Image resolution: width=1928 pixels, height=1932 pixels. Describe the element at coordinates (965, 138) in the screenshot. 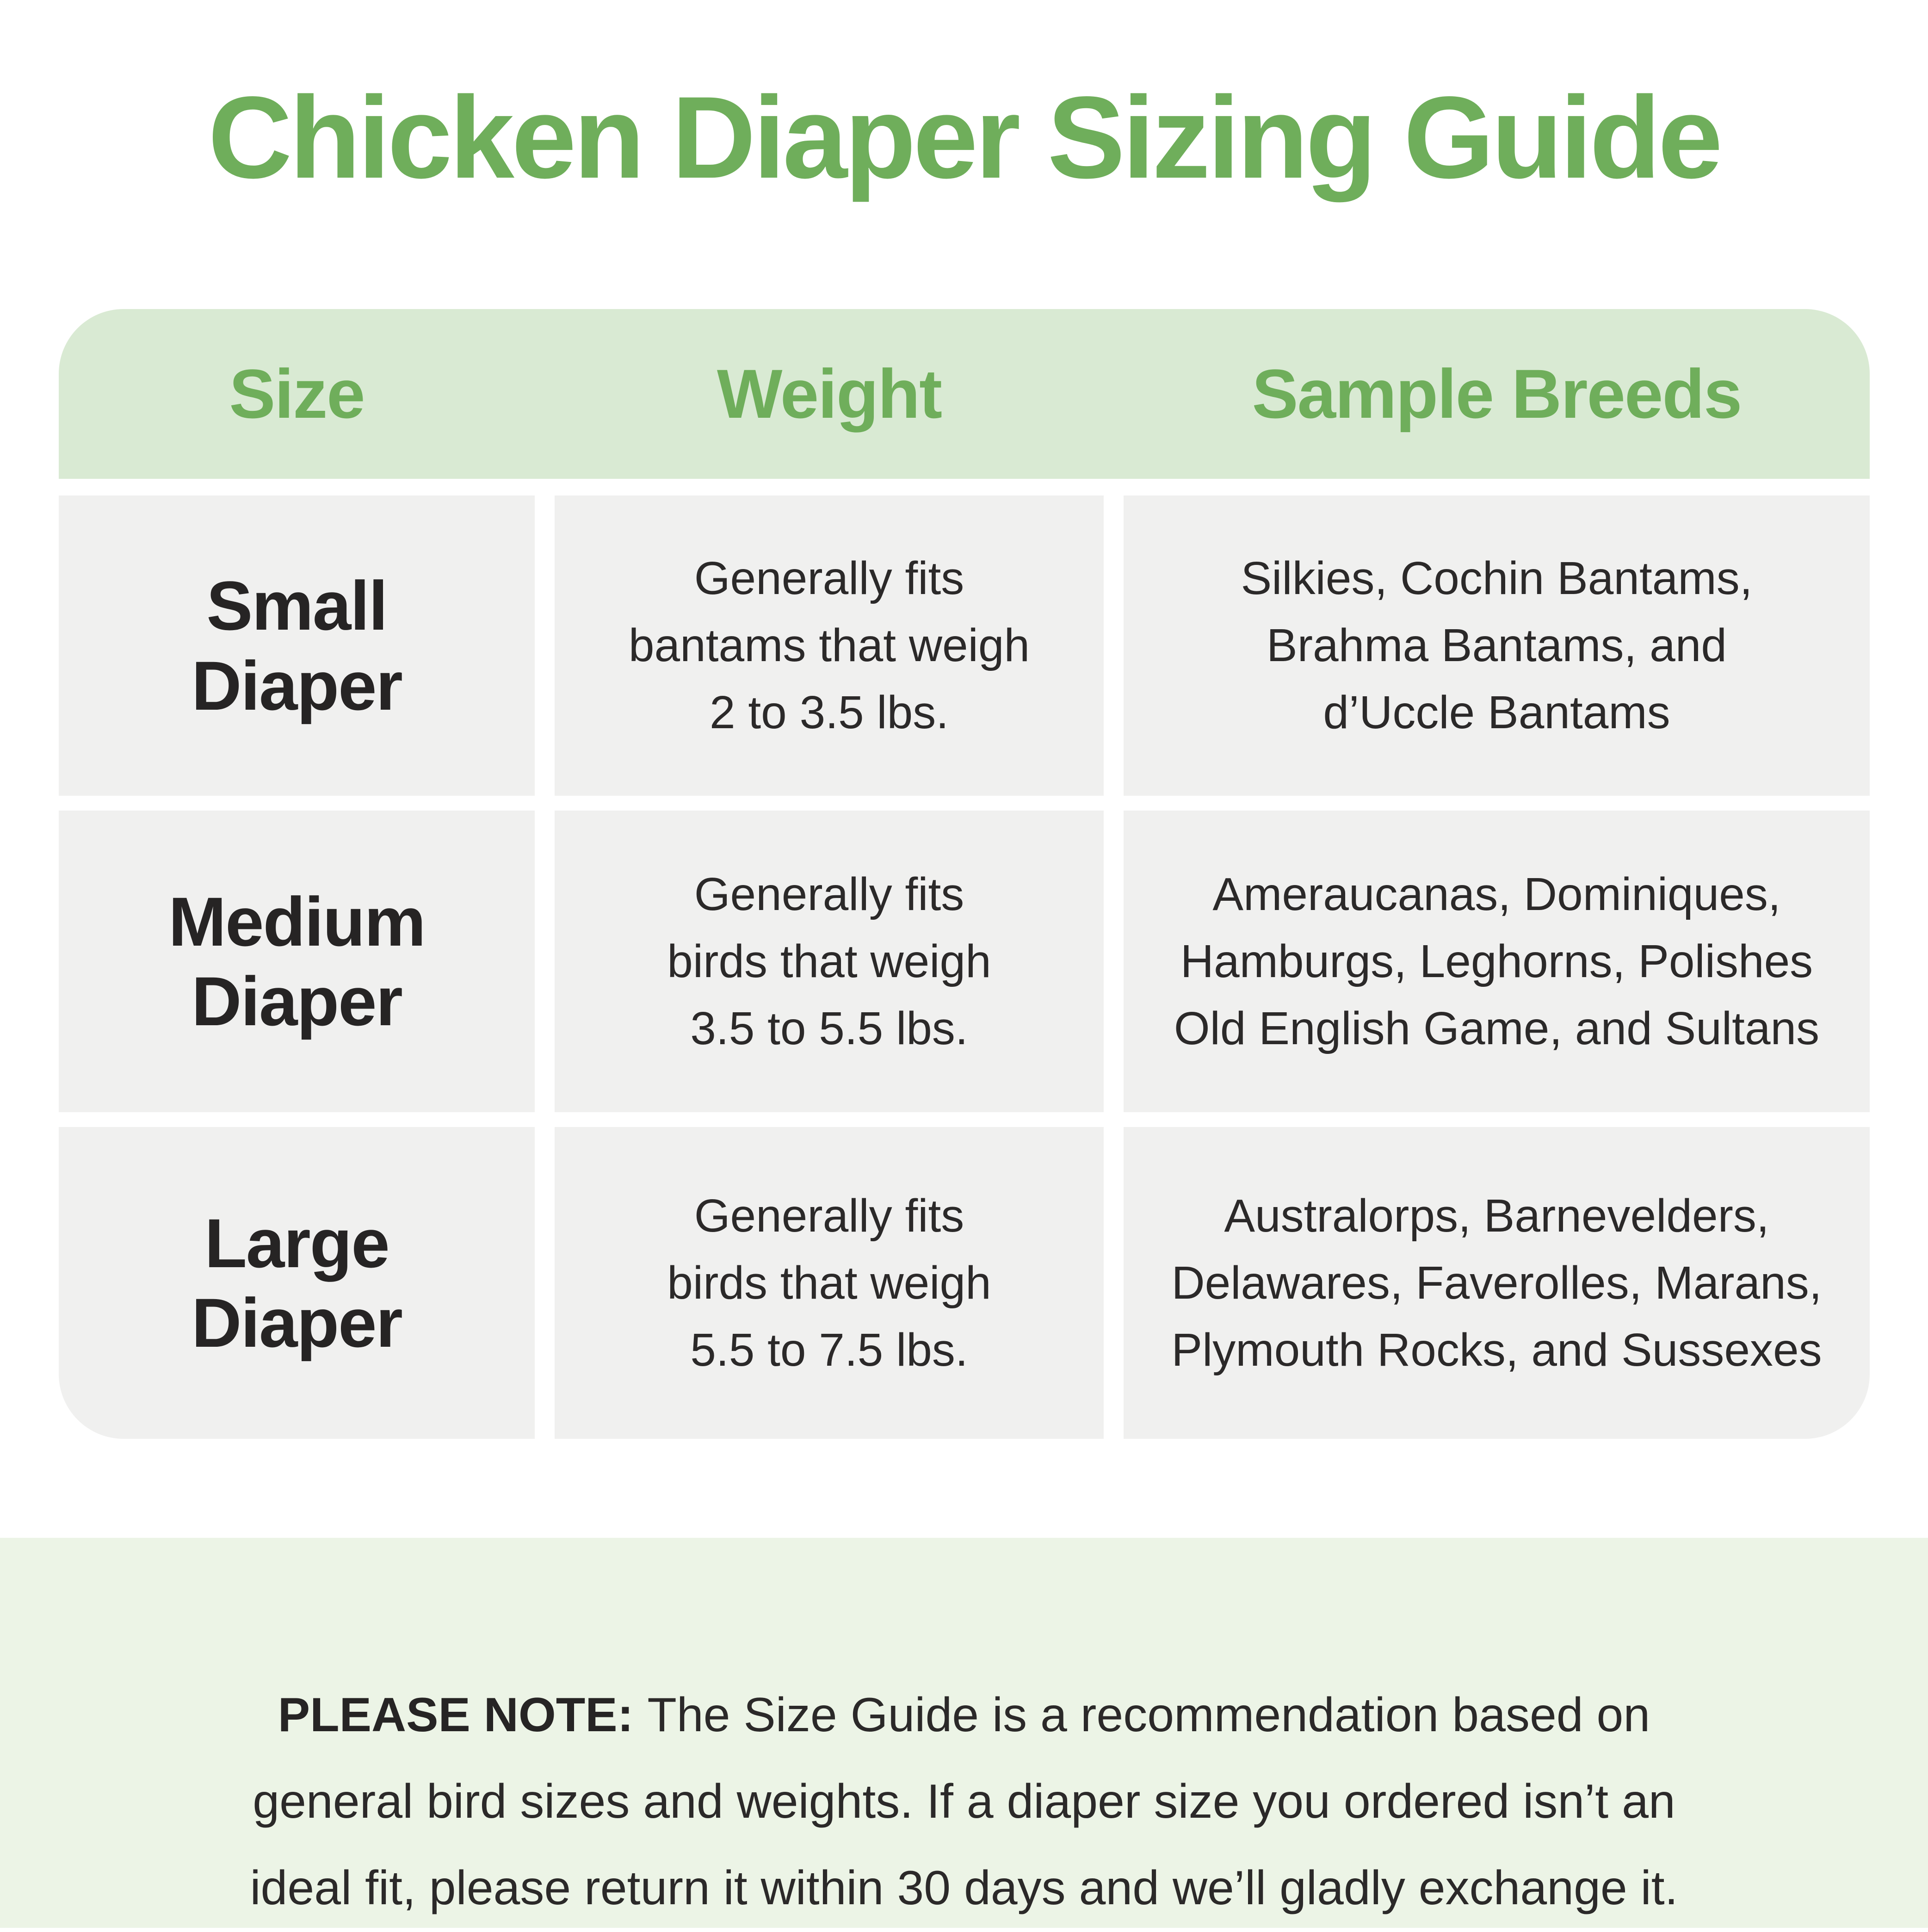

I see `page-title: Chicken Diaper Sizing Guide` at that location.